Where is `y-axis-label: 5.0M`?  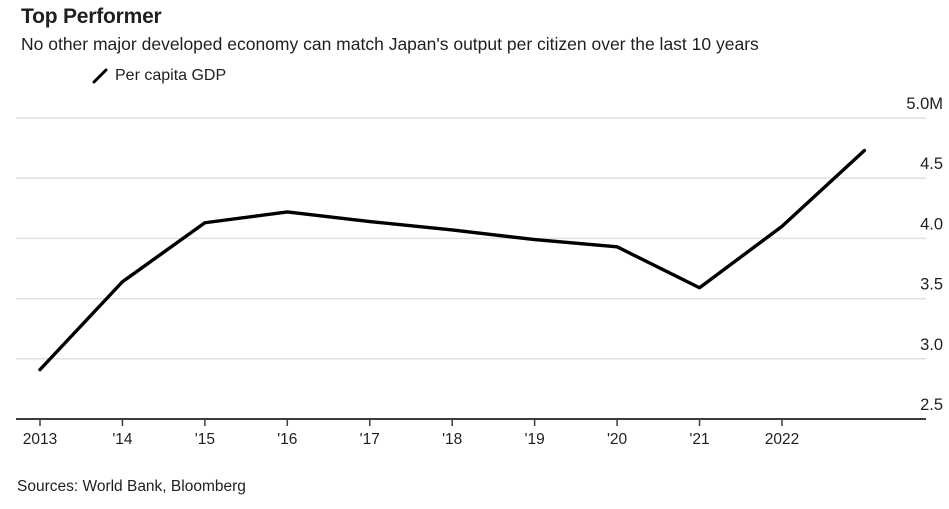
y-axis-label: 5.0M is located at coordinates (924, 104).